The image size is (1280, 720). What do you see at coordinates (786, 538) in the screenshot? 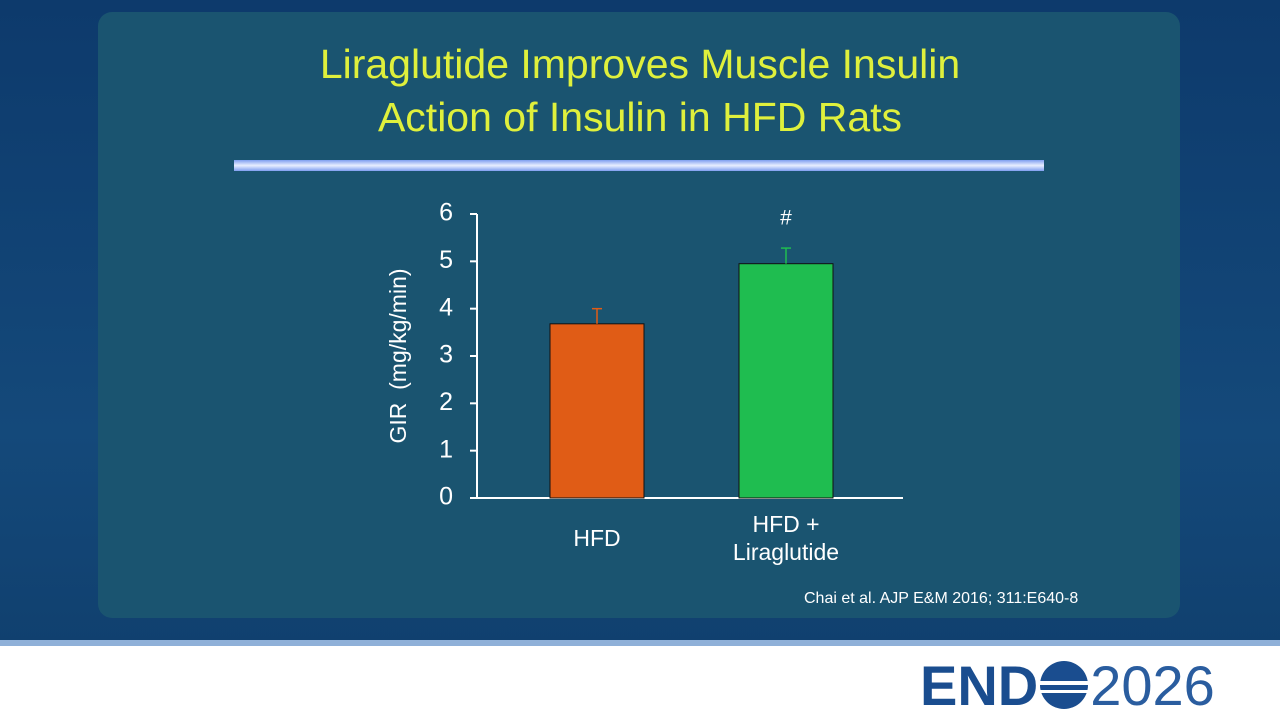
I see `x-tick-label: HFD + Liraglutide` at bounding box center [786, 538].